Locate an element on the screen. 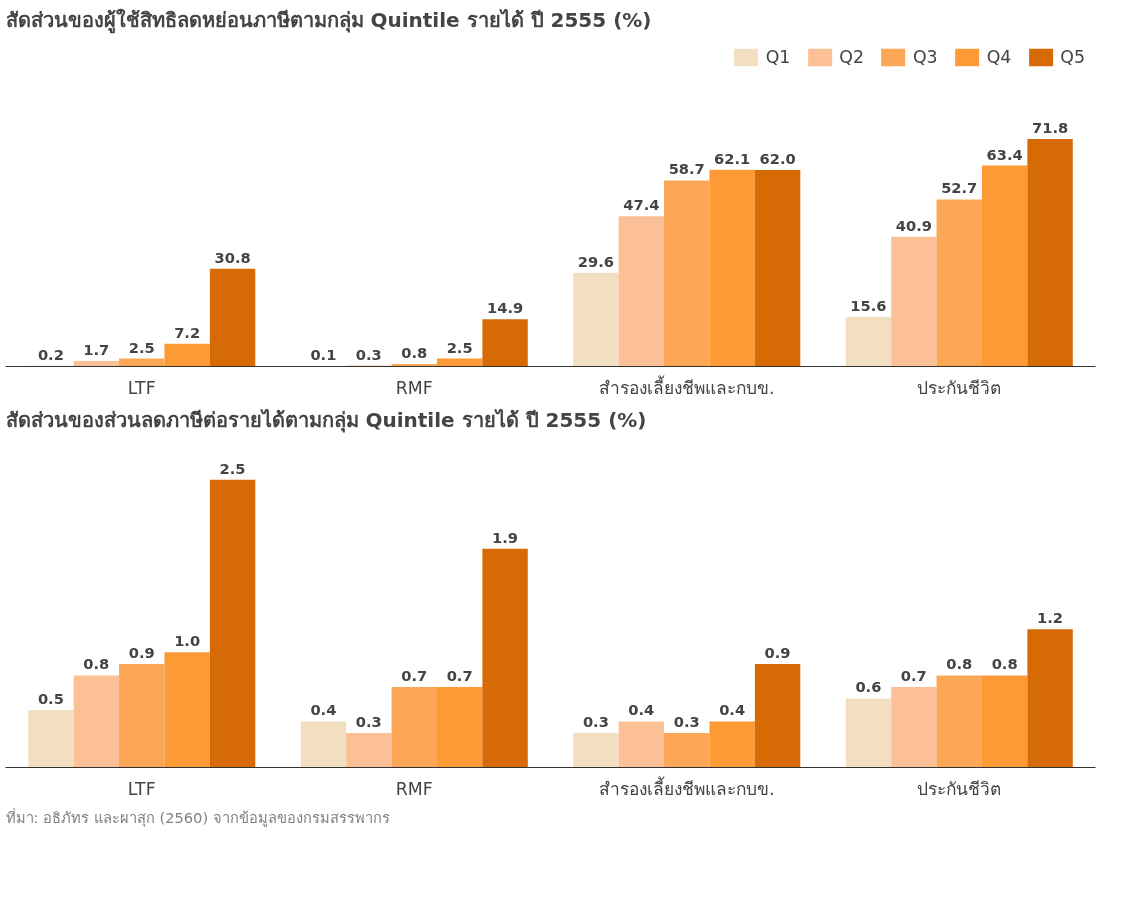  data-label: 1.0 is located at coordinates (187, 641).